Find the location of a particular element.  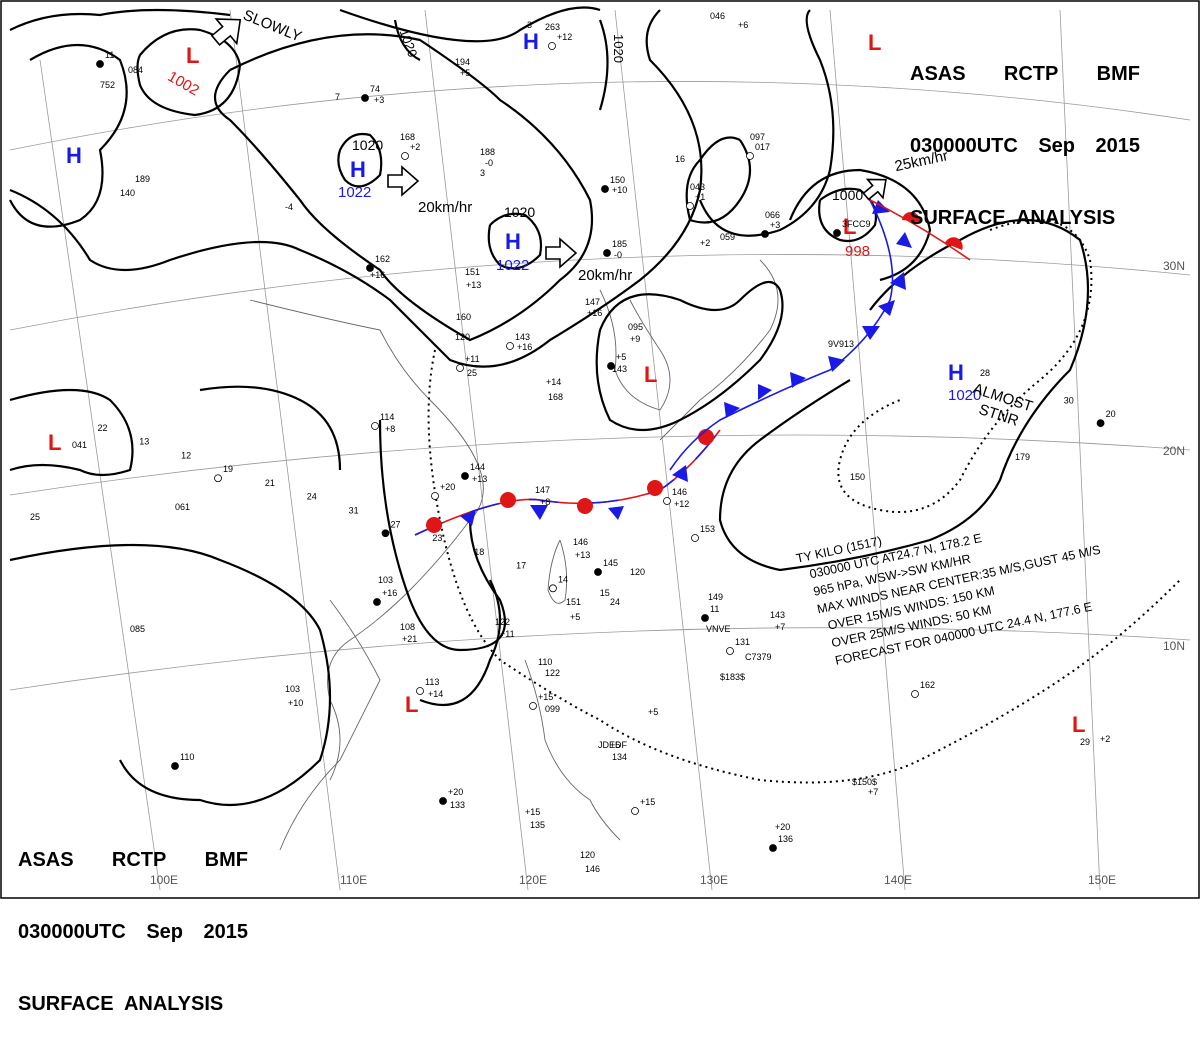

station-value: 17 is located at coordinates (521, 566).